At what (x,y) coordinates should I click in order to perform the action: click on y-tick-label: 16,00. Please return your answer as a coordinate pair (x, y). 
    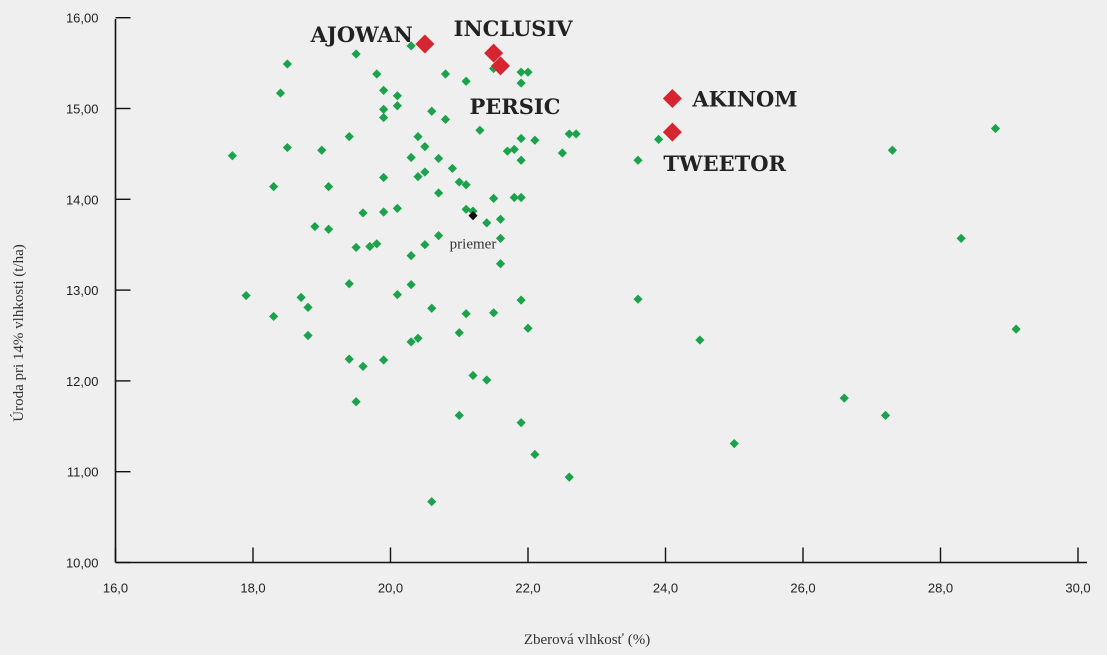
    Looking at the image, I should click on (82, 18).